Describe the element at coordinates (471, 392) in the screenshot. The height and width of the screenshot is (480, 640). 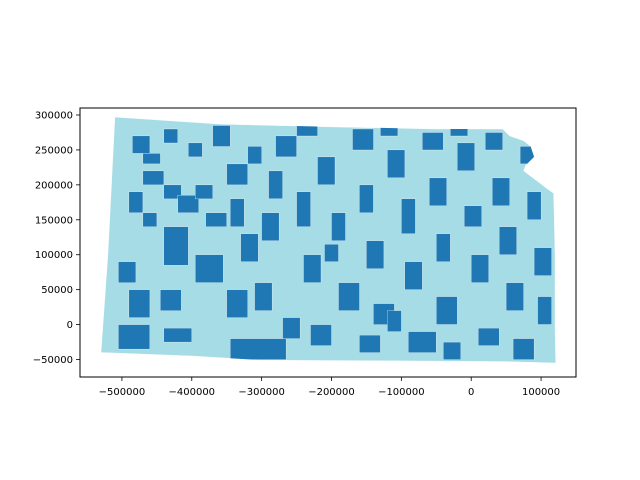
I see `x-tick-label: 0` at that location.